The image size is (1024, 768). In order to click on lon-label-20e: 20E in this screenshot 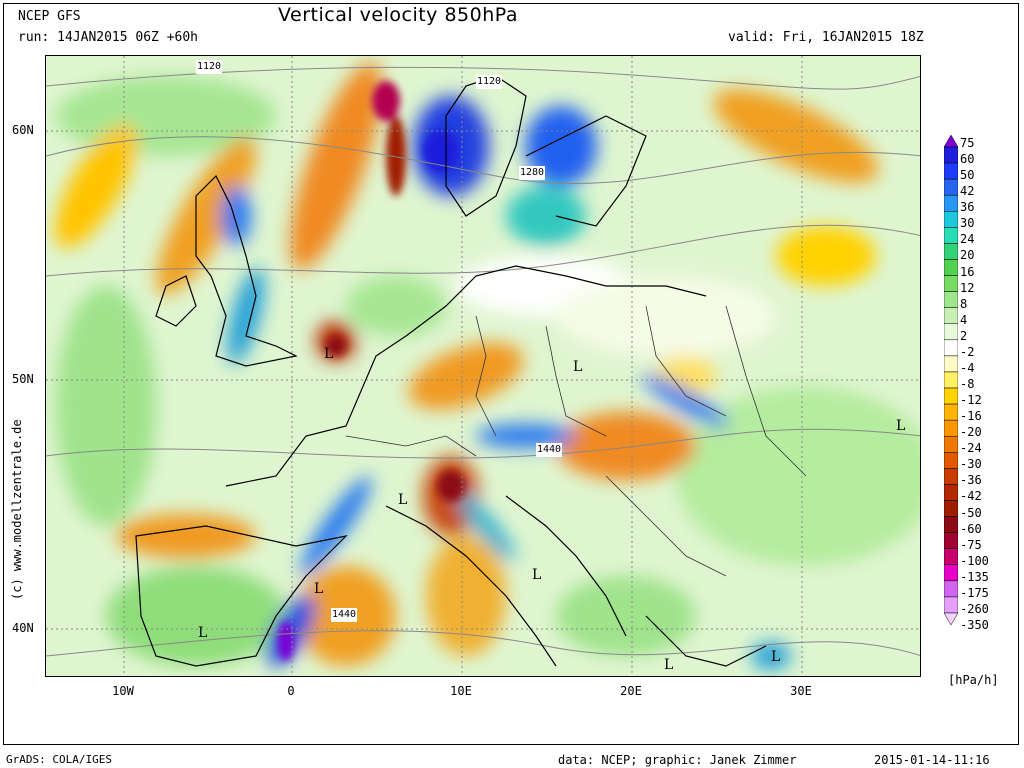, I will do `click(631, 691)`.